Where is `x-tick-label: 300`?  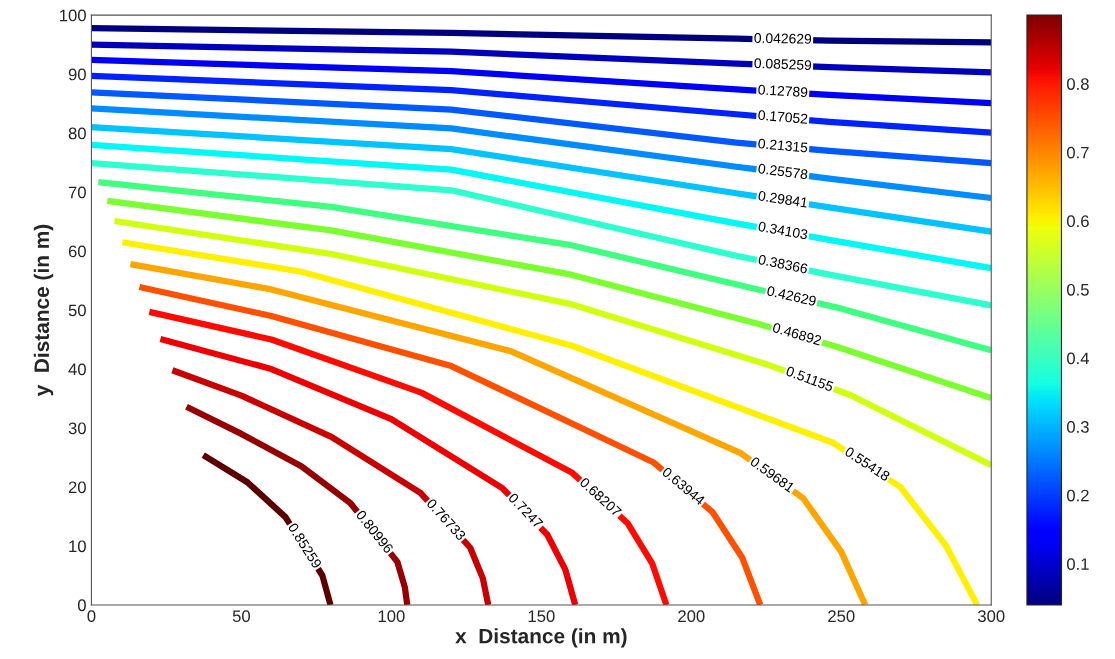 x-tick-label: 300 is located at coordinates (991, 616).